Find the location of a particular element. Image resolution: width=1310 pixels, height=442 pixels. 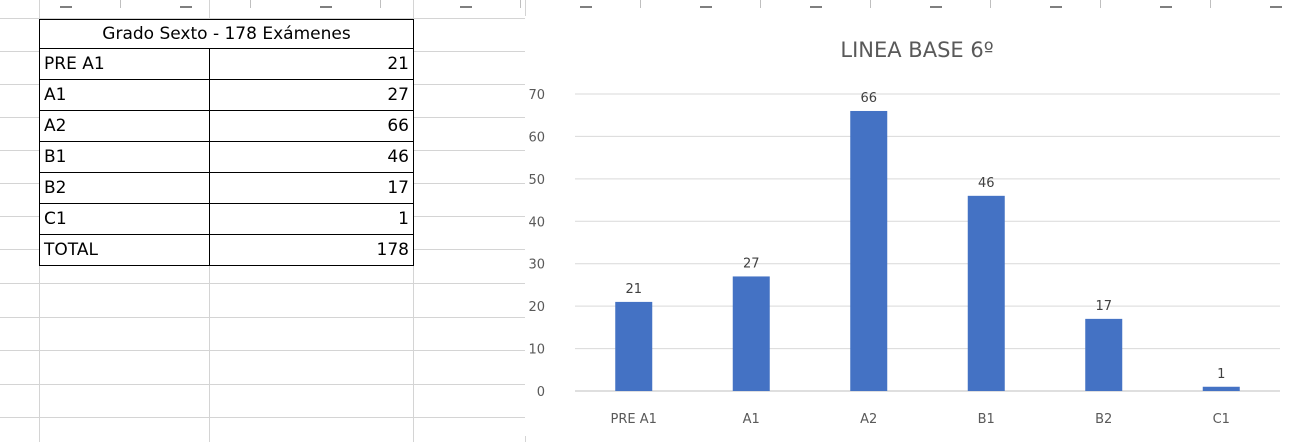

table-row: PRE A1 21 is located at coordinates (226, 64).